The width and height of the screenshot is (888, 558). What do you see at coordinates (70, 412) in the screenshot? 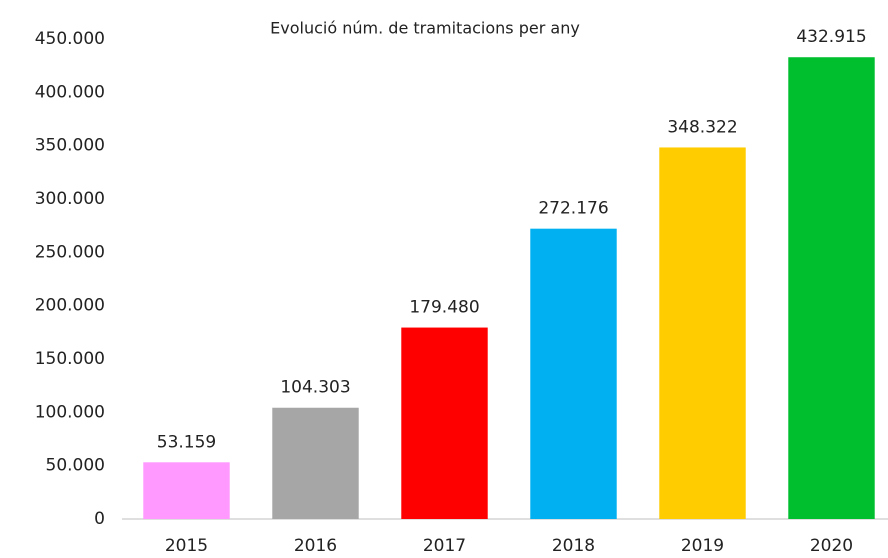
I see `y-tick-label: 100.000` at bounding box center [70, 412].